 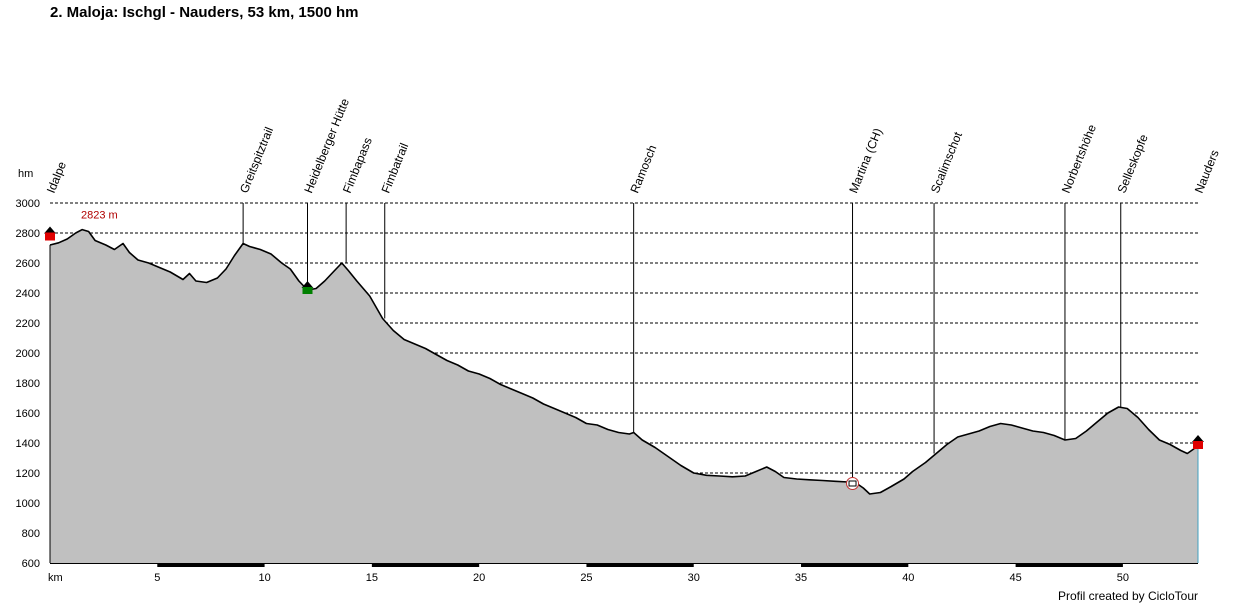 I want to click on x-tick-label: 40, so click(x=908, y=578).